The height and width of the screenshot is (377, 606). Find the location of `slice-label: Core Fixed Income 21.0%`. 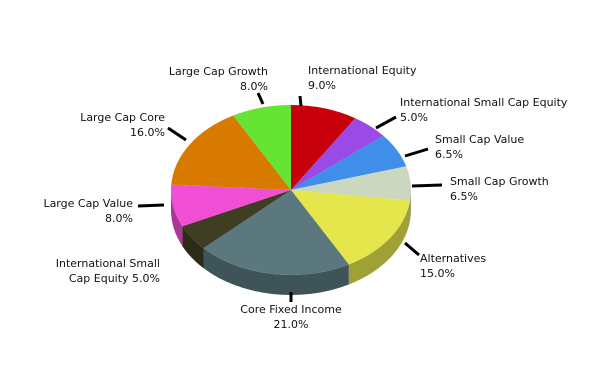

slice-label: Core Fixed Income 21.0% is located at coordinates (290, 317).